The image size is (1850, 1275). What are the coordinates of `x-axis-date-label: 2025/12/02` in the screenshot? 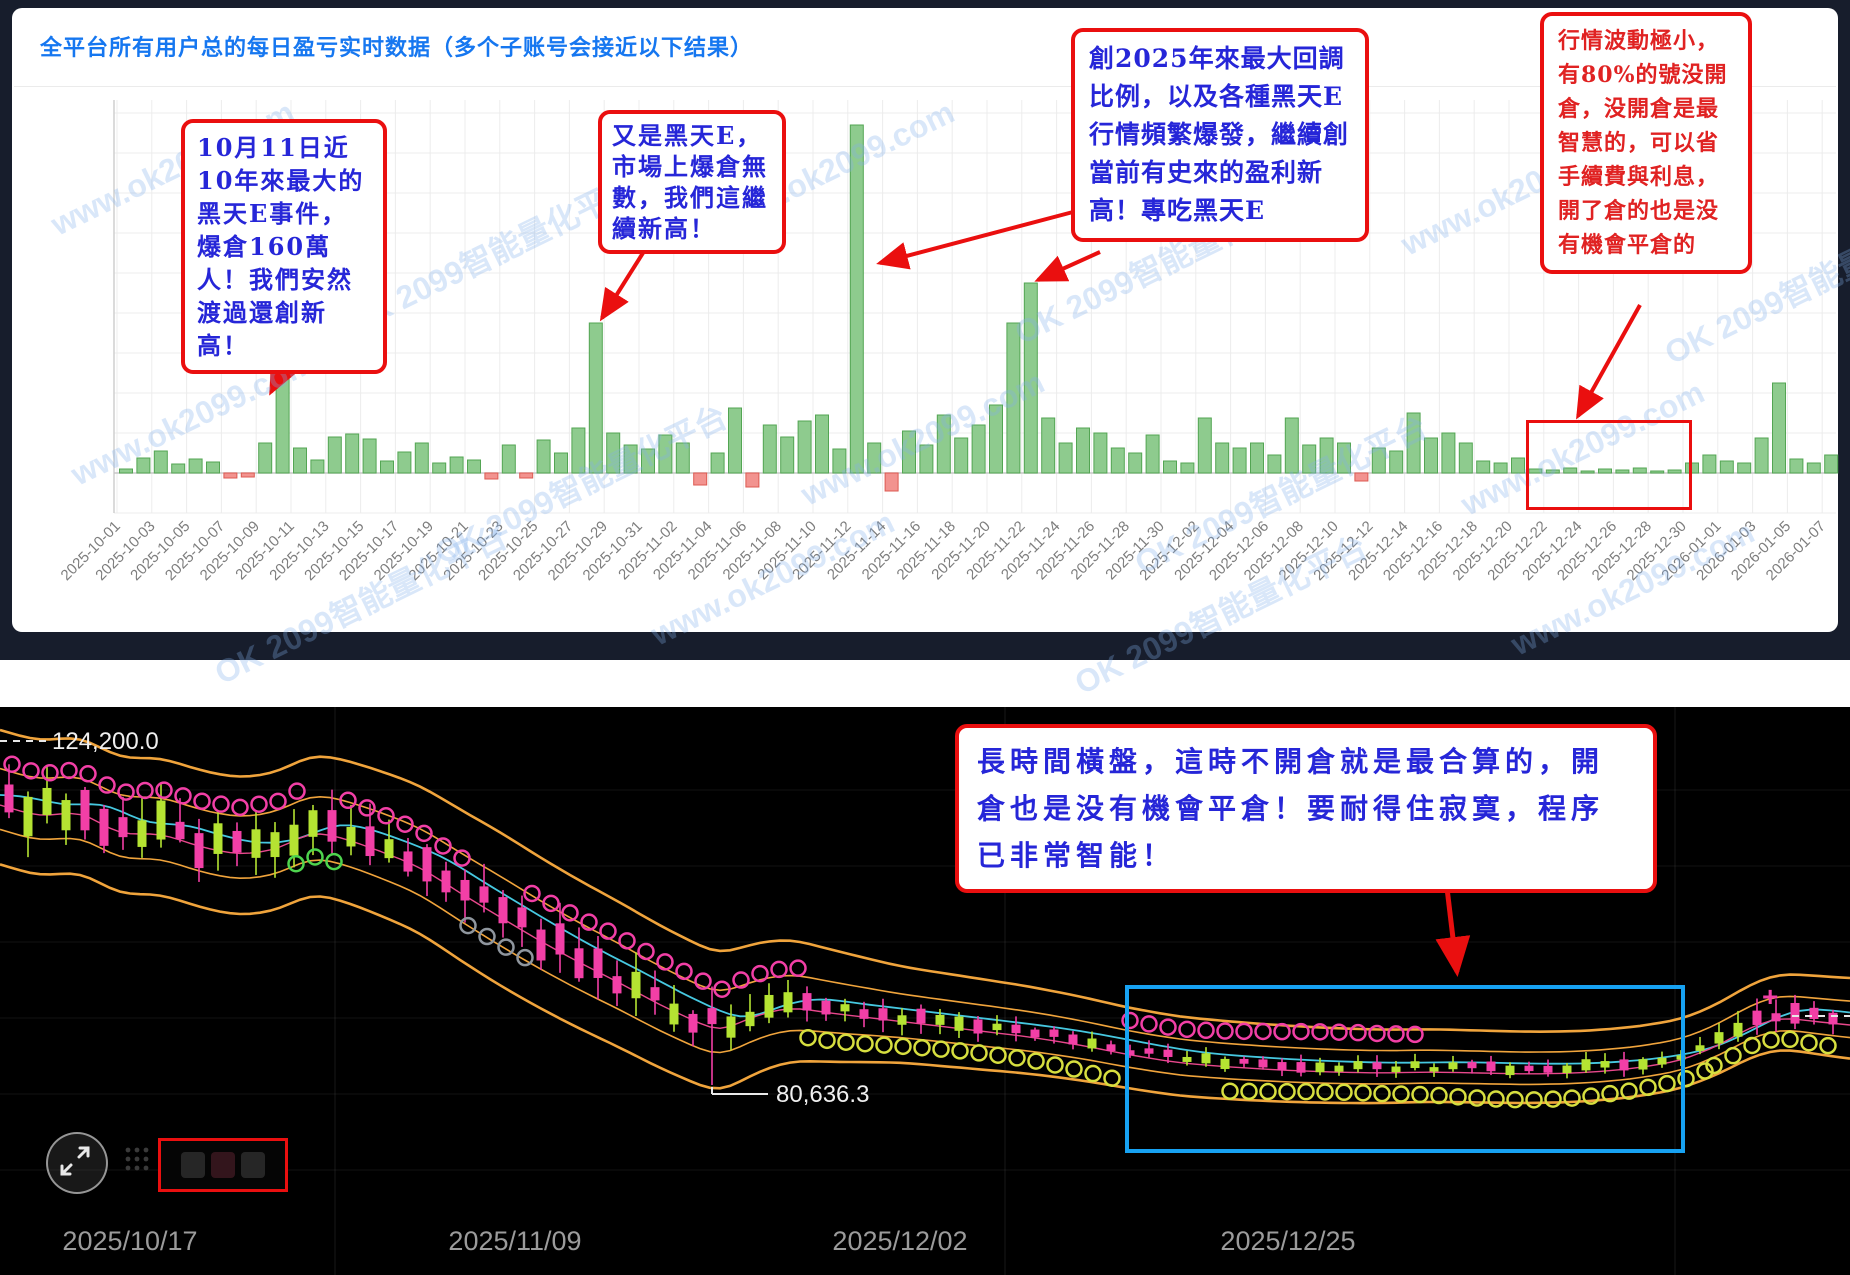 It's located at (899, 1241).